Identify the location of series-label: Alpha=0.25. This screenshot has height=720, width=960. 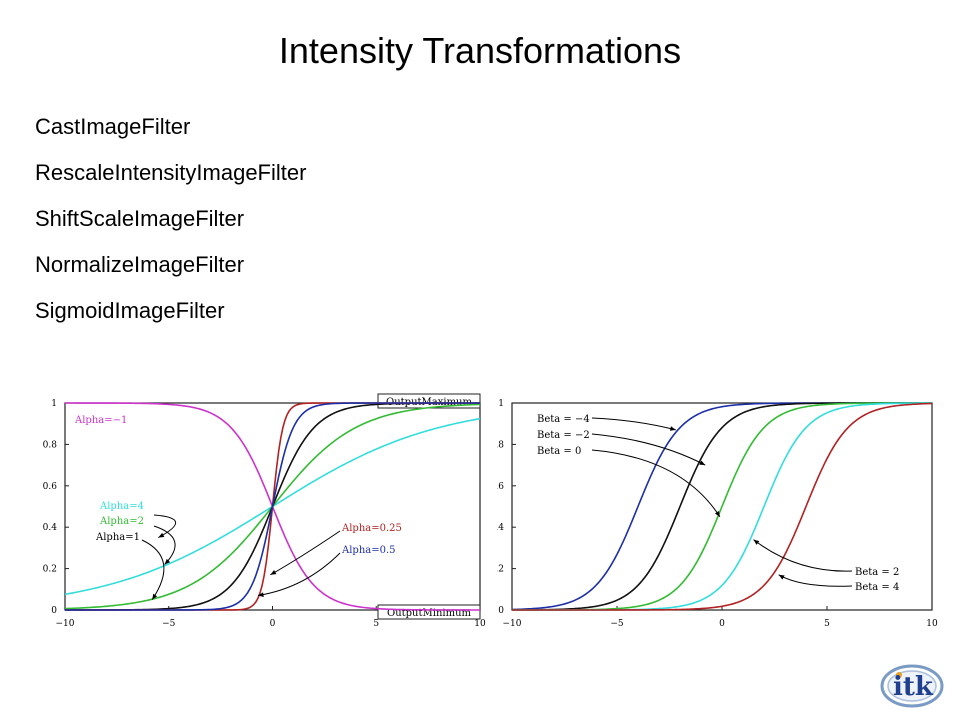
(371, 528).